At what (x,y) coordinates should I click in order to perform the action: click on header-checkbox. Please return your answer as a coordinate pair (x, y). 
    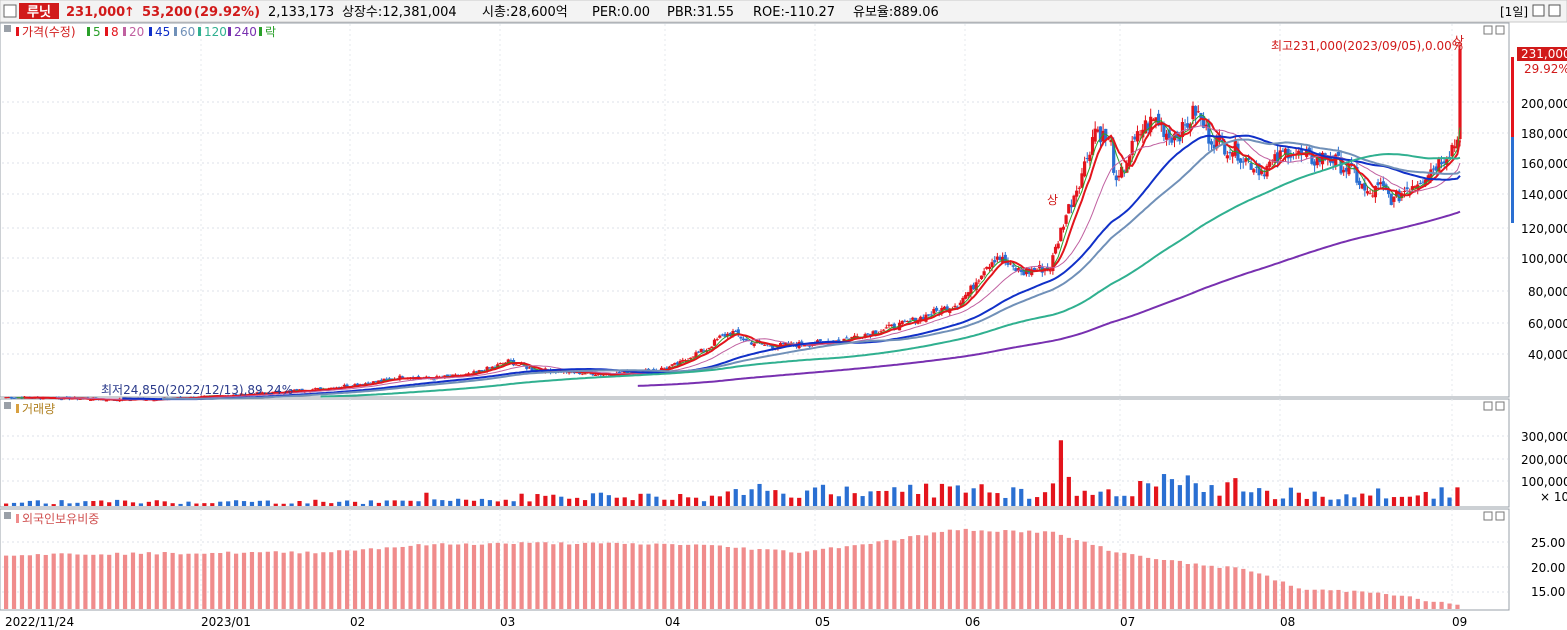
    Looking at the image, I should click on (10, 11).